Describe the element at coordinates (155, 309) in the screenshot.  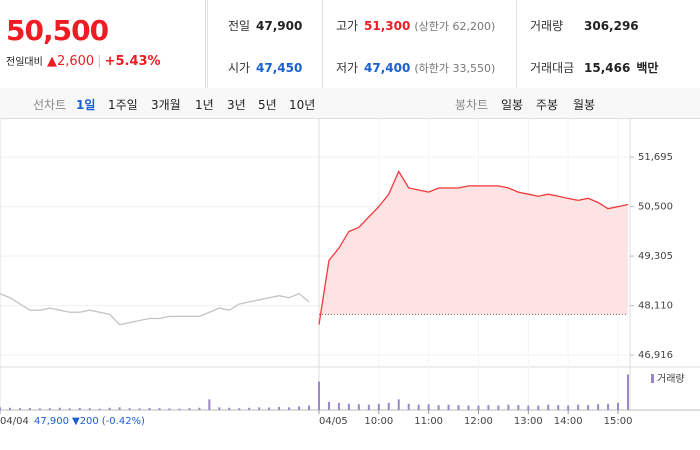
I see `price-line` at that location.